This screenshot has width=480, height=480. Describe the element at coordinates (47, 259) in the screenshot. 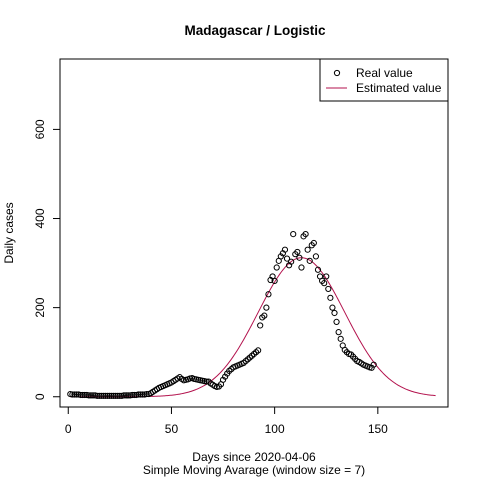

I see `y-axis: 0 200 400 600` at that location.